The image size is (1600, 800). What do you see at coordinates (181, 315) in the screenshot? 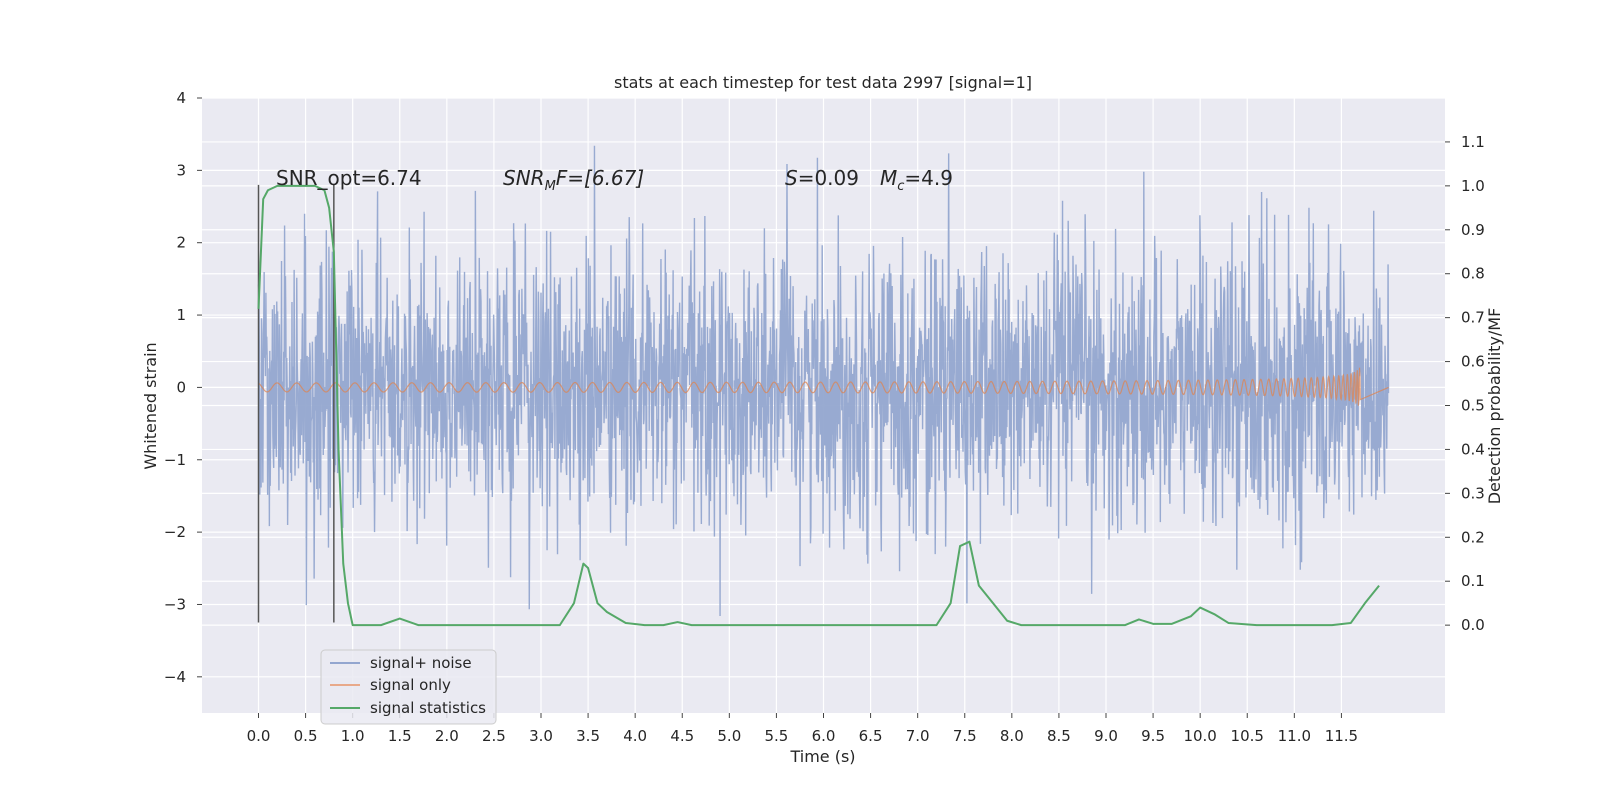
I see `y-tick-3: 1` at bounding box center [181, 315].